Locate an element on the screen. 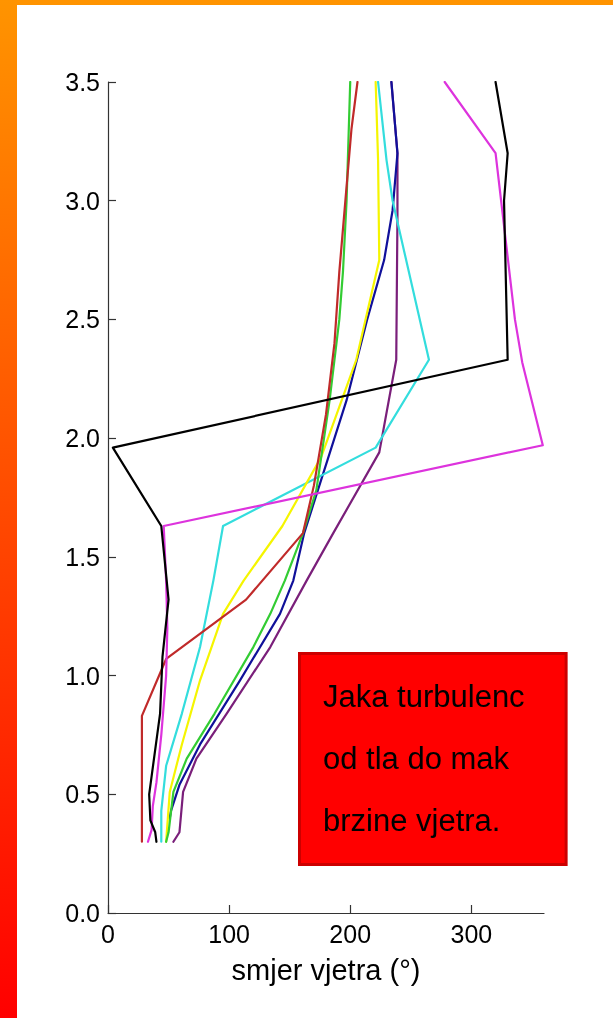 The height and width of the screenshot is (1018, 613). y-tick-label: 2.0 is located at coordinates (82, 438).